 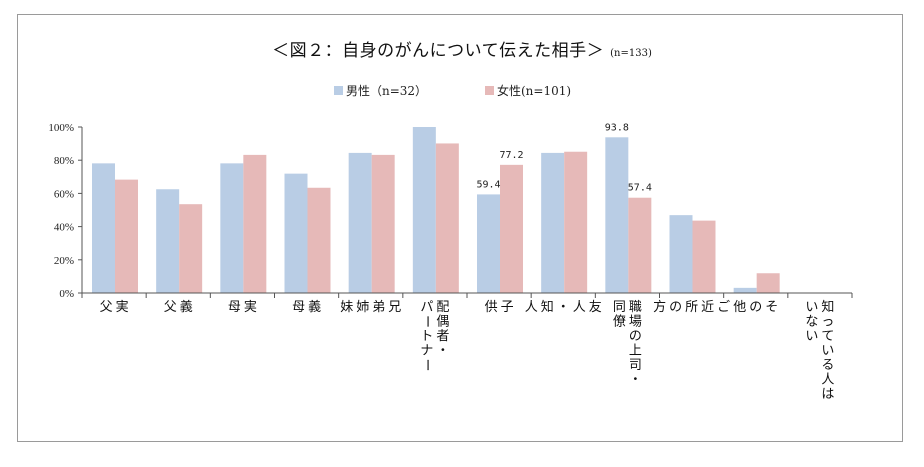 I want to click on data-label: 57.4, so click(x=640, y=188).